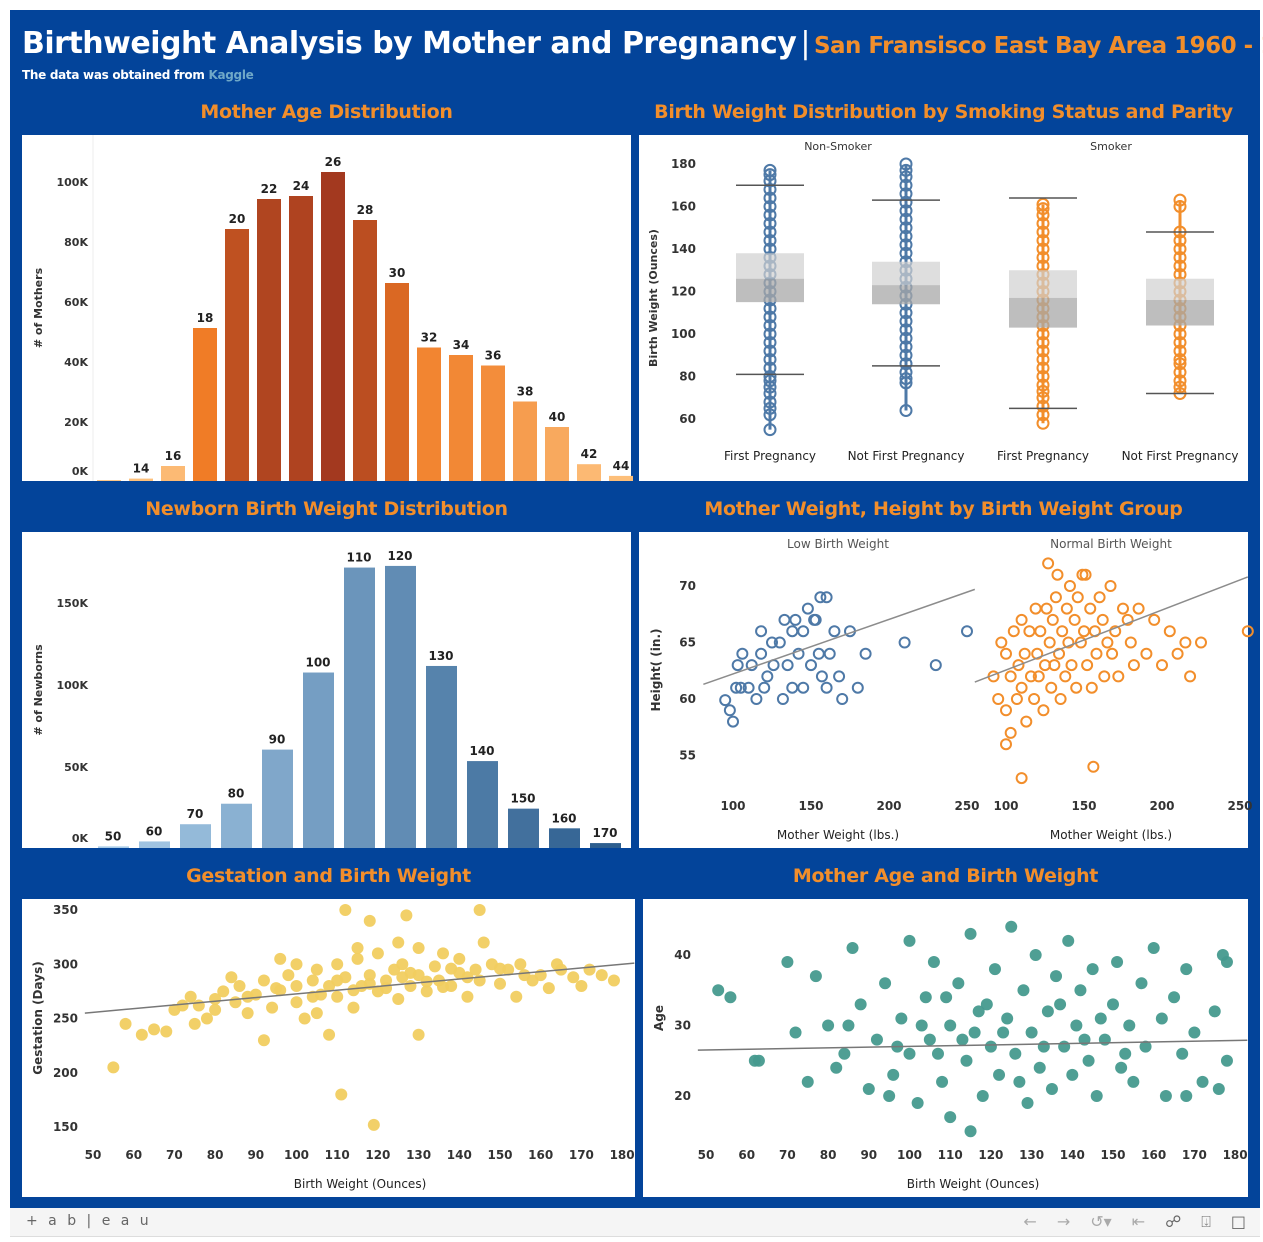  I want to click on box-upper, so click(1043, 284).